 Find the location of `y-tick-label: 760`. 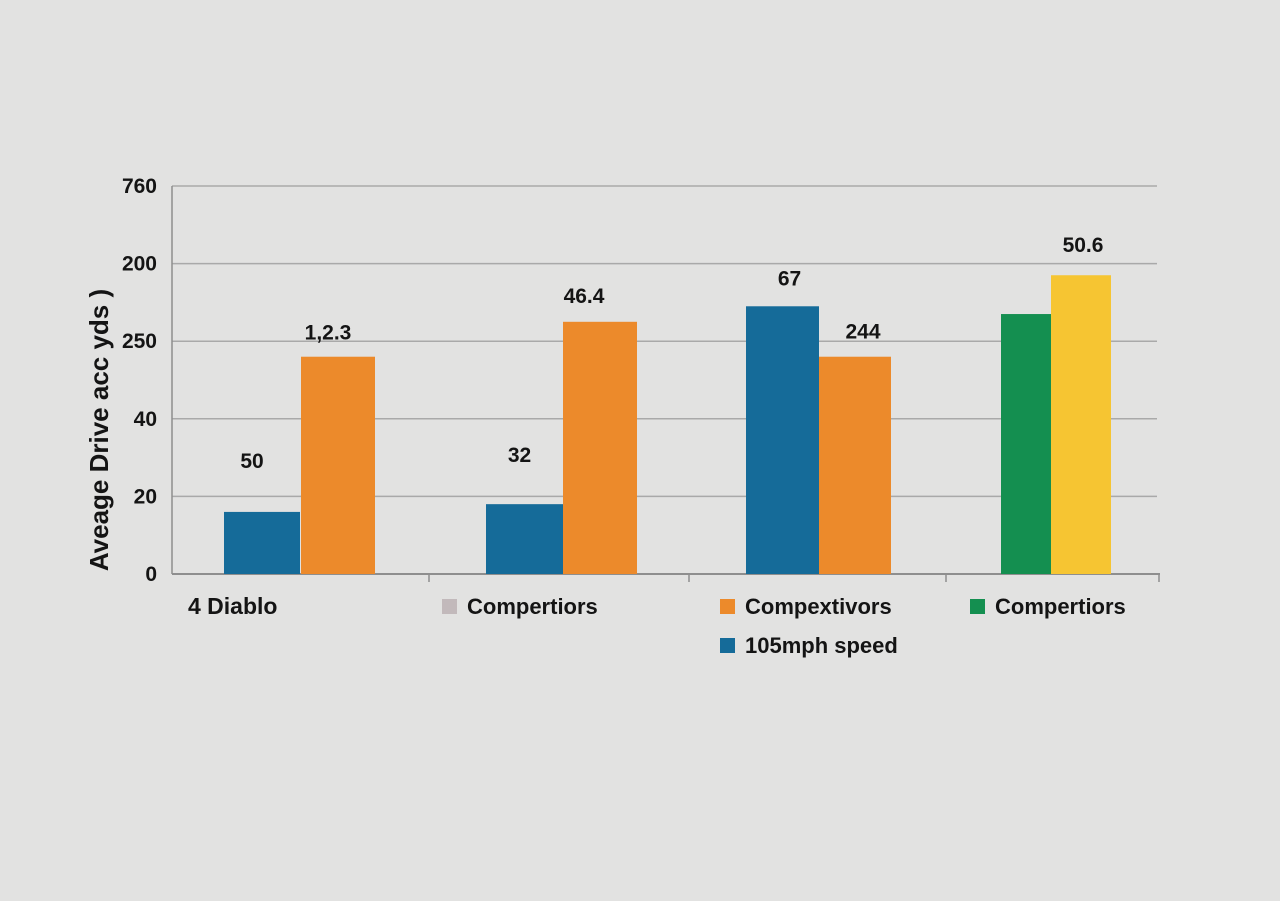

y-tick-label: 760 is located at coordinates (139, 186).